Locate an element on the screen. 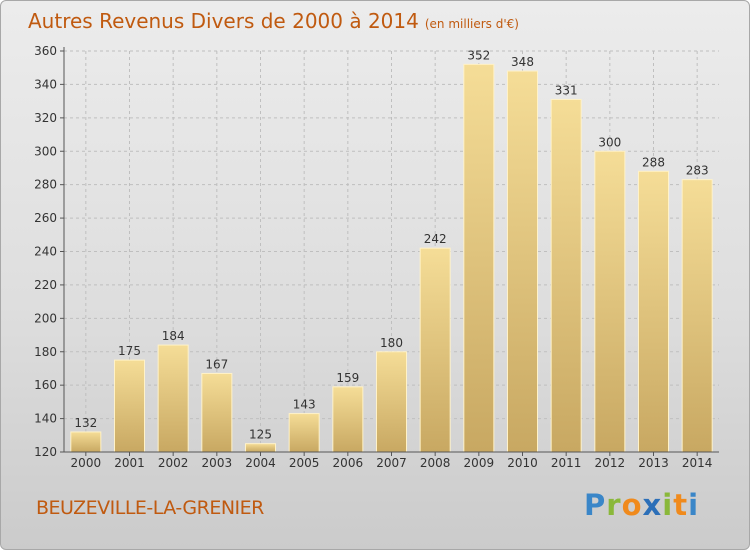 The image size is (750, 550). x-tick-label-2000: 2000 is located at coordinates (86, 463).